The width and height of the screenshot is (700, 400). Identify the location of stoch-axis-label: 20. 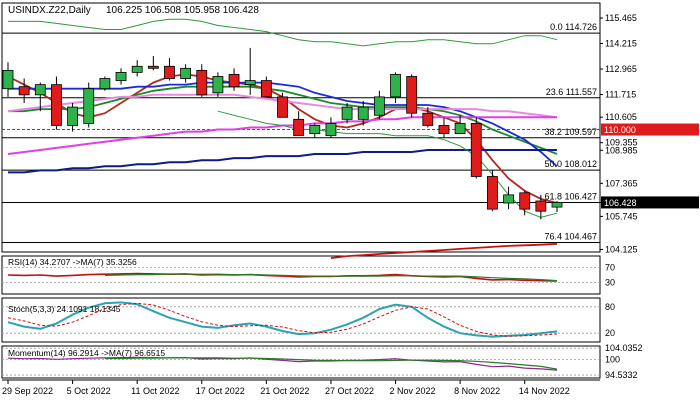
(610, 333).